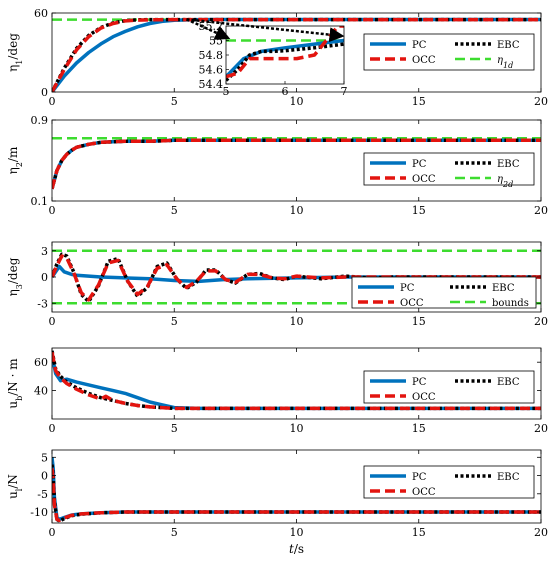  Describe the element at coordinates (42, 303) in the screenshot. I see `y-tick-label: -3` at that location.